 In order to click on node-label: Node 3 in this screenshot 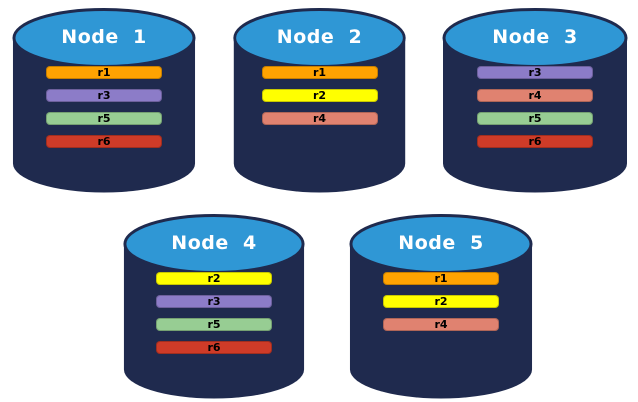, I will do `click(535, 37)`.